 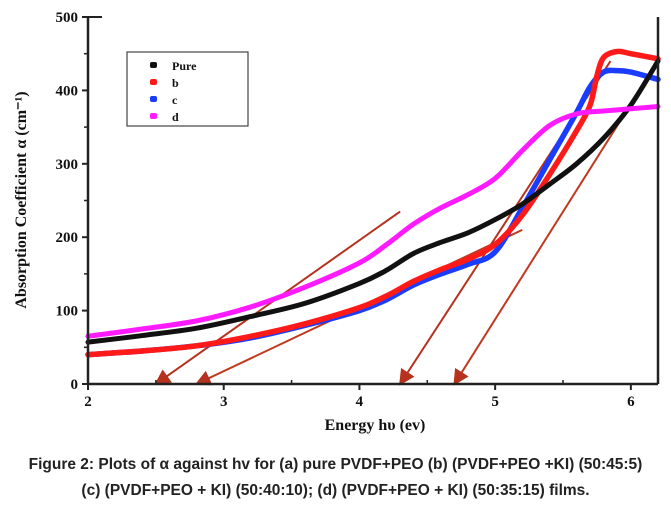 I want to click on legend-marker-c, so click(x=153, y=99).